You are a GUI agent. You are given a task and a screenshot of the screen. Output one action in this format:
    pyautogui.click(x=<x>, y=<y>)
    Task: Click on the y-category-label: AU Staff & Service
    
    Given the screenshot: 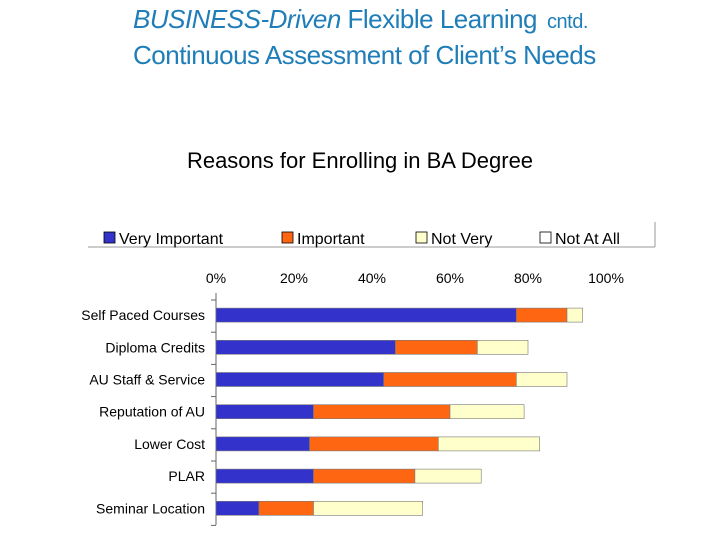 What is the action you would take?
    pyautogui.click(x=147, y=380)
    